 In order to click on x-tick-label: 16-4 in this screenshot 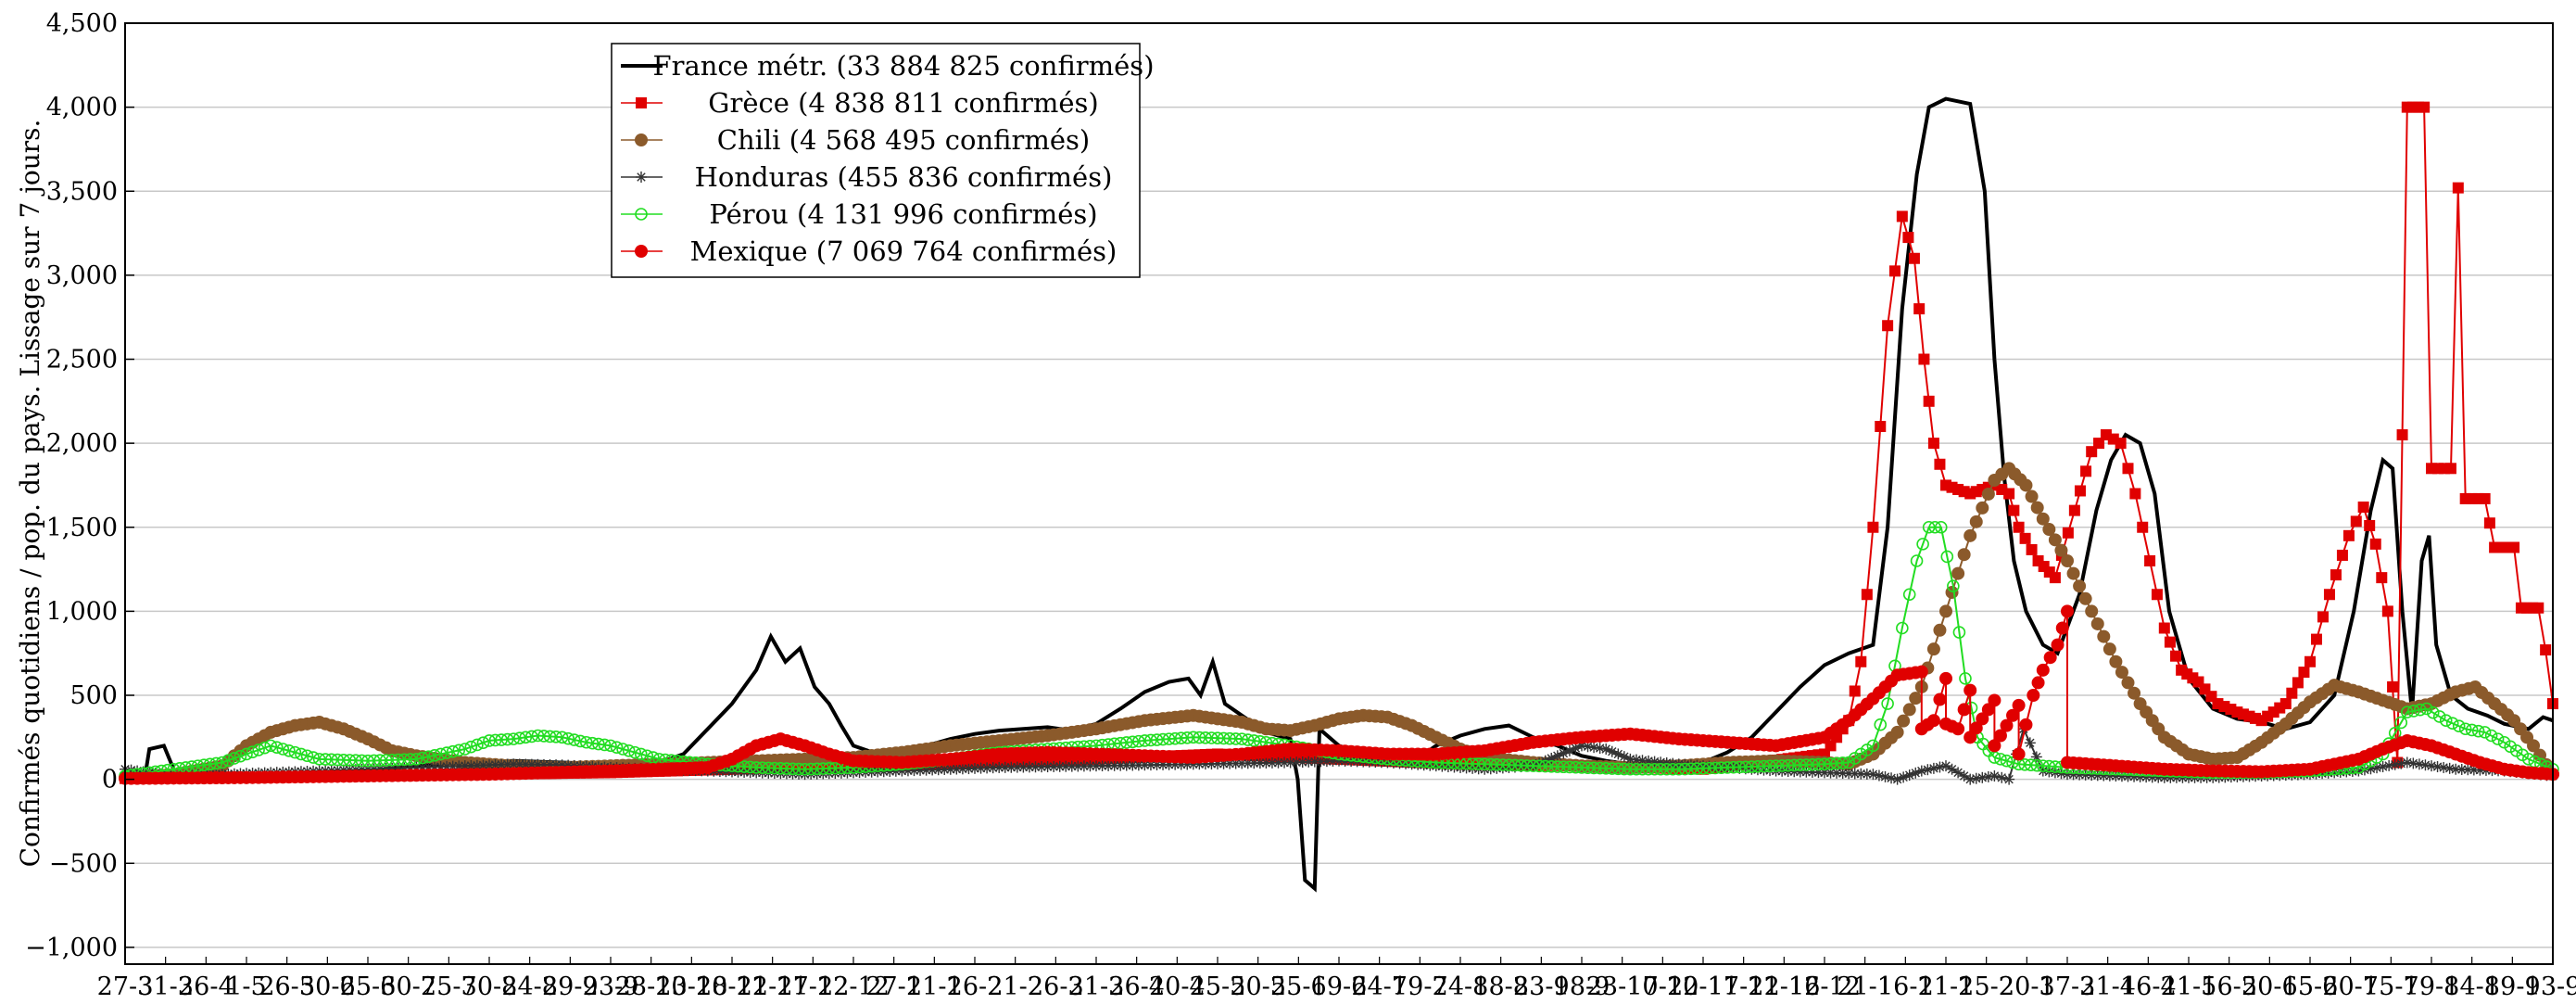, I will do `click(2148, 986)`.